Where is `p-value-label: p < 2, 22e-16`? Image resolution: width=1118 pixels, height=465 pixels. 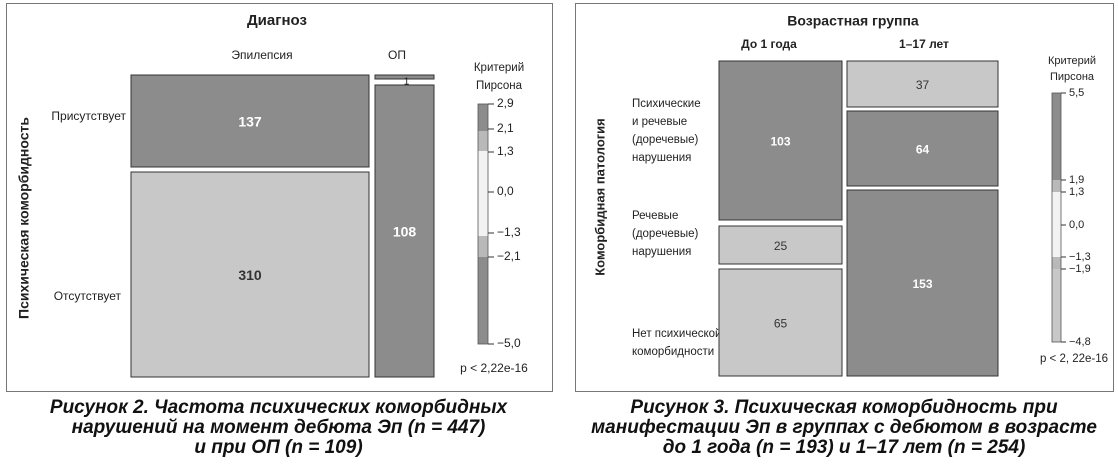
p-value-label: p < 2, 22e-16 is located at coordinates (1074, 359).